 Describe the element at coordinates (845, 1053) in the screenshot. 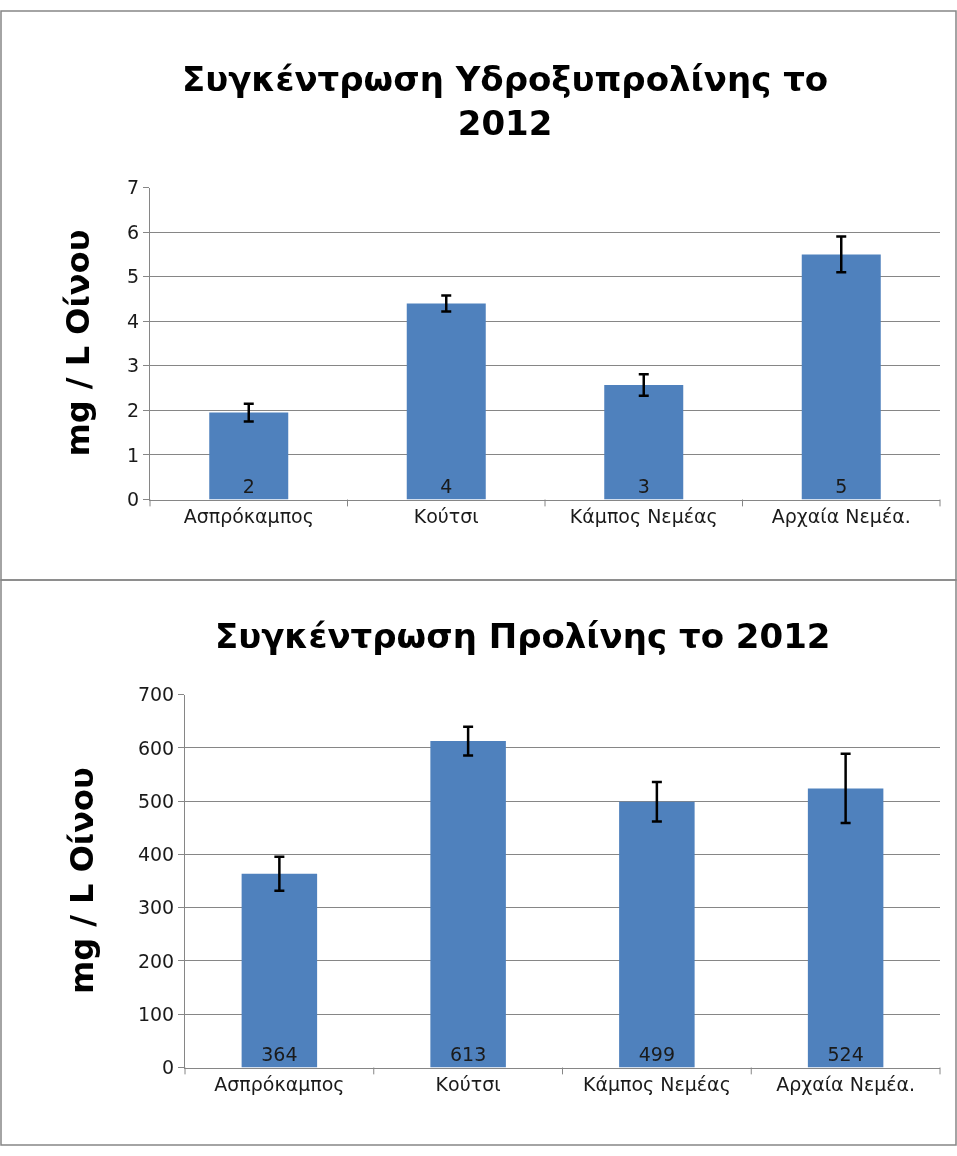

I see `data-label: 524` at that location.